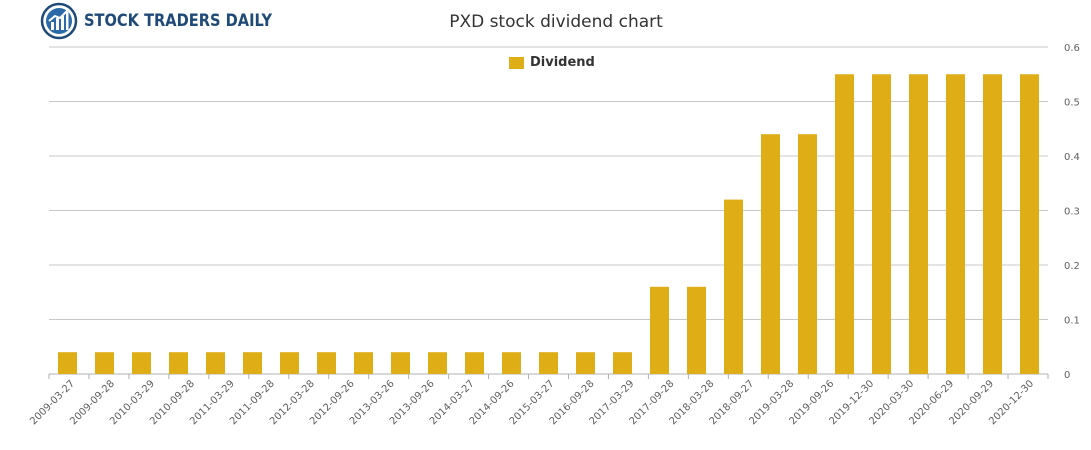 The width and height of the screenshot is (1091, 450). What do you see at coordinates (59, 21) in the screenshot?
I see `bull-bear-logo-icon` at bounding box center [59, 21].